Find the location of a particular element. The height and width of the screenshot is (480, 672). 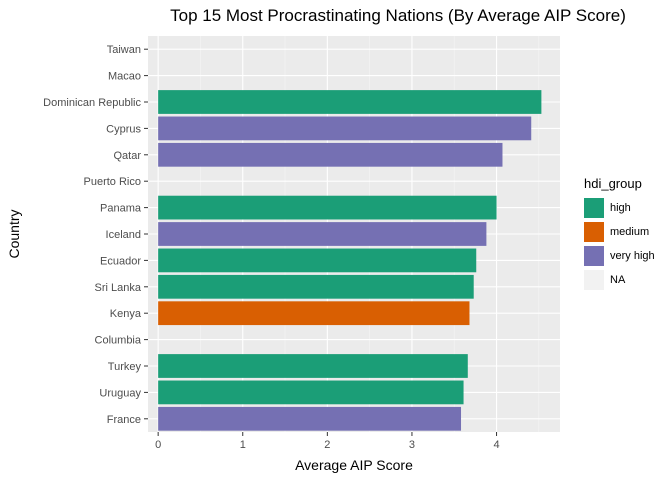

bar-kenya is located at coordinates (314, 313).